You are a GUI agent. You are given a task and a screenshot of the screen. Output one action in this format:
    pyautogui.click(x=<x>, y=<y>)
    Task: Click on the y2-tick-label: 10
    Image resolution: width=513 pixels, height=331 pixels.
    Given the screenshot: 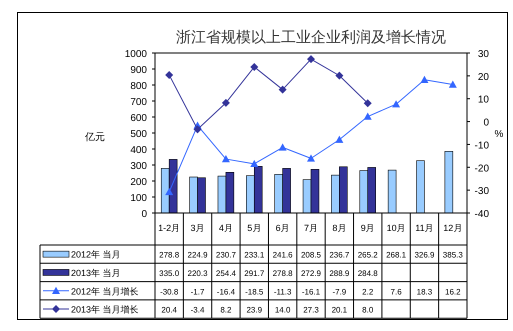 What is the action you would take?
    pyautogui.click(x=484, y=100)
    